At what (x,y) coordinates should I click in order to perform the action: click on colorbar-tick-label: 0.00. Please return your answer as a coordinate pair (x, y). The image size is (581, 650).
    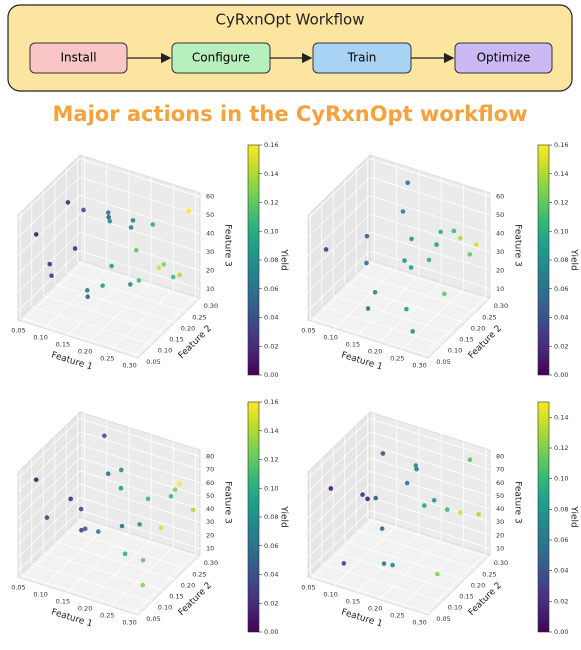
    Looking at the image, I should click on (271, 375).